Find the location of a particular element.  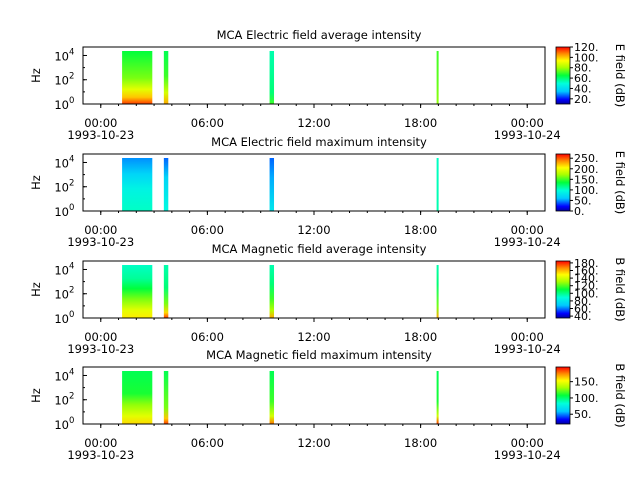

colorbar-tick-label: 250. is located at coordinates (586, 158).